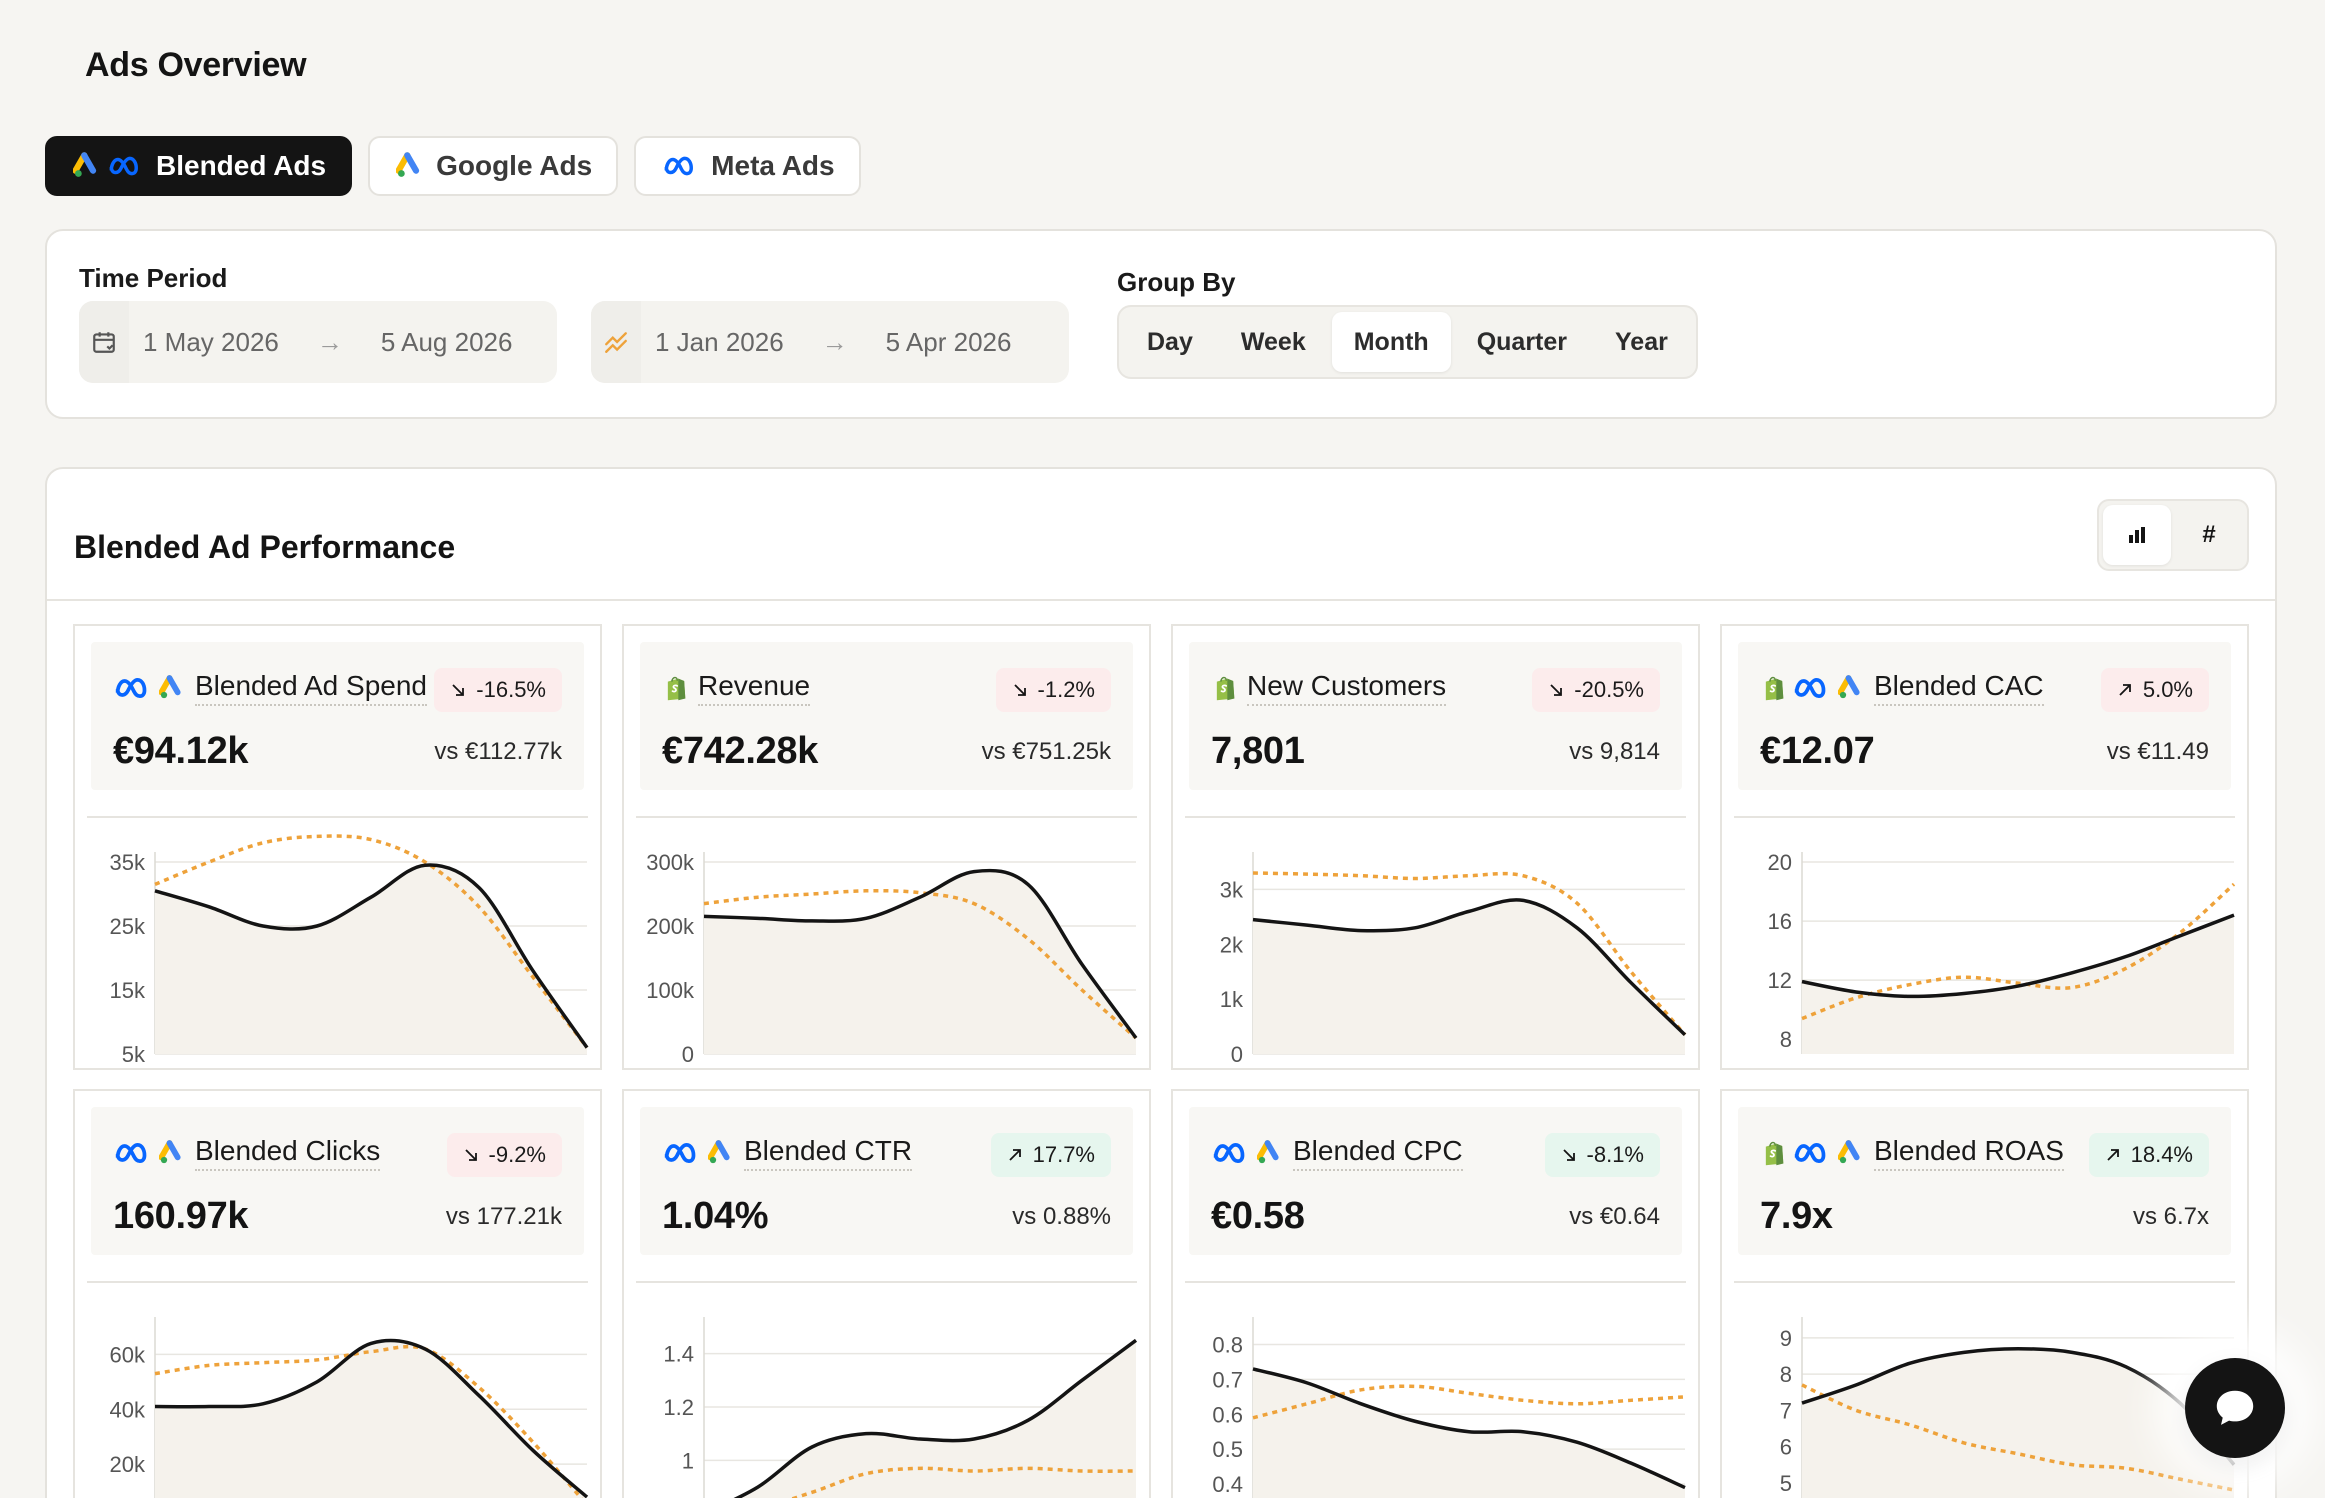 Image resolution: width=2325 pixels, height=1498 pixels. I want to click on tab-logos, so click(681, 166).